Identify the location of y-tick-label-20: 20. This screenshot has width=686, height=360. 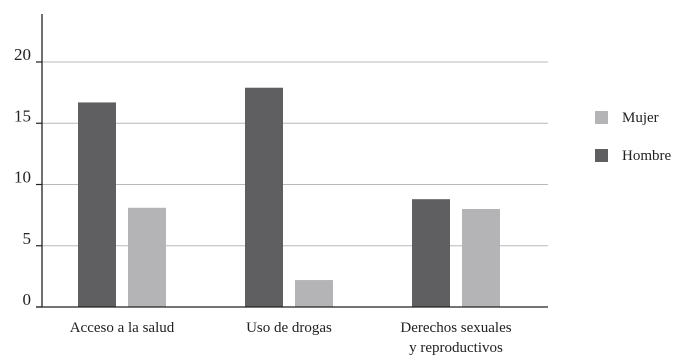
(22, 54).